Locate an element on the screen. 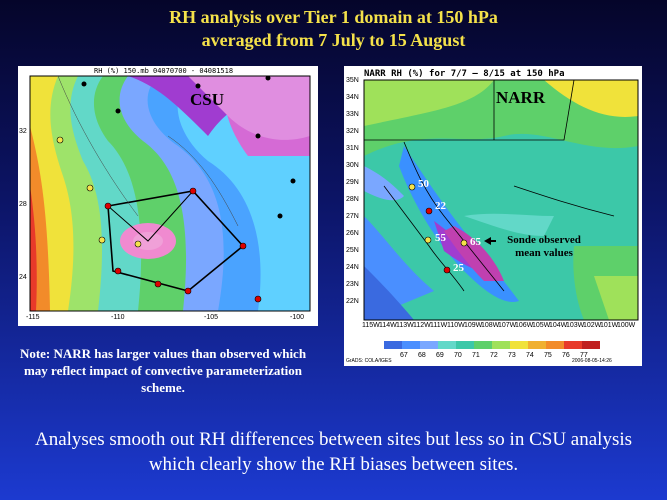 The width and height of the screenshot is (667, 500). narr-lat-tick: 27N is located at coordinates (352, 216).